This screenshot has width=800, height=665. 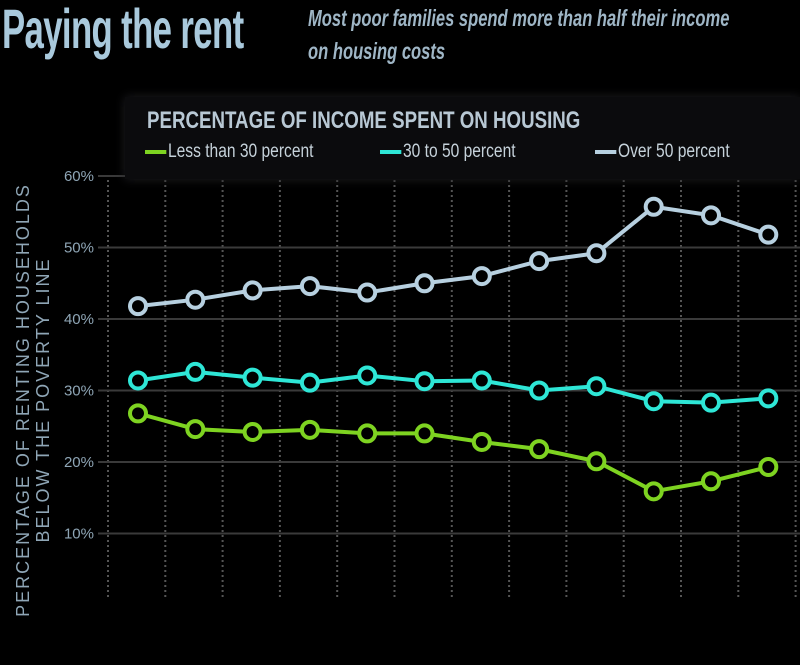 I want to click on y-tick-label: 20%, so click(x=79, y=462).